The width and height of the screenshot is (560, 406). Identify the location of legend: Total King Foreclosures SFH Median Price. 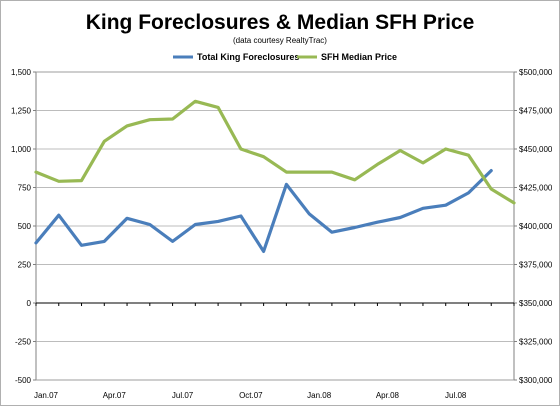
(285, 57).